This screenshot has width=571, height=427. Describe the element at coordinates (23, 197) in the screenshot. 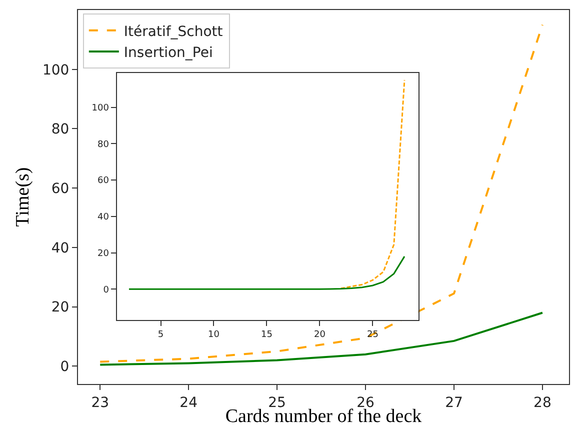

I see `y-axis-title: Time(s)` at that location.